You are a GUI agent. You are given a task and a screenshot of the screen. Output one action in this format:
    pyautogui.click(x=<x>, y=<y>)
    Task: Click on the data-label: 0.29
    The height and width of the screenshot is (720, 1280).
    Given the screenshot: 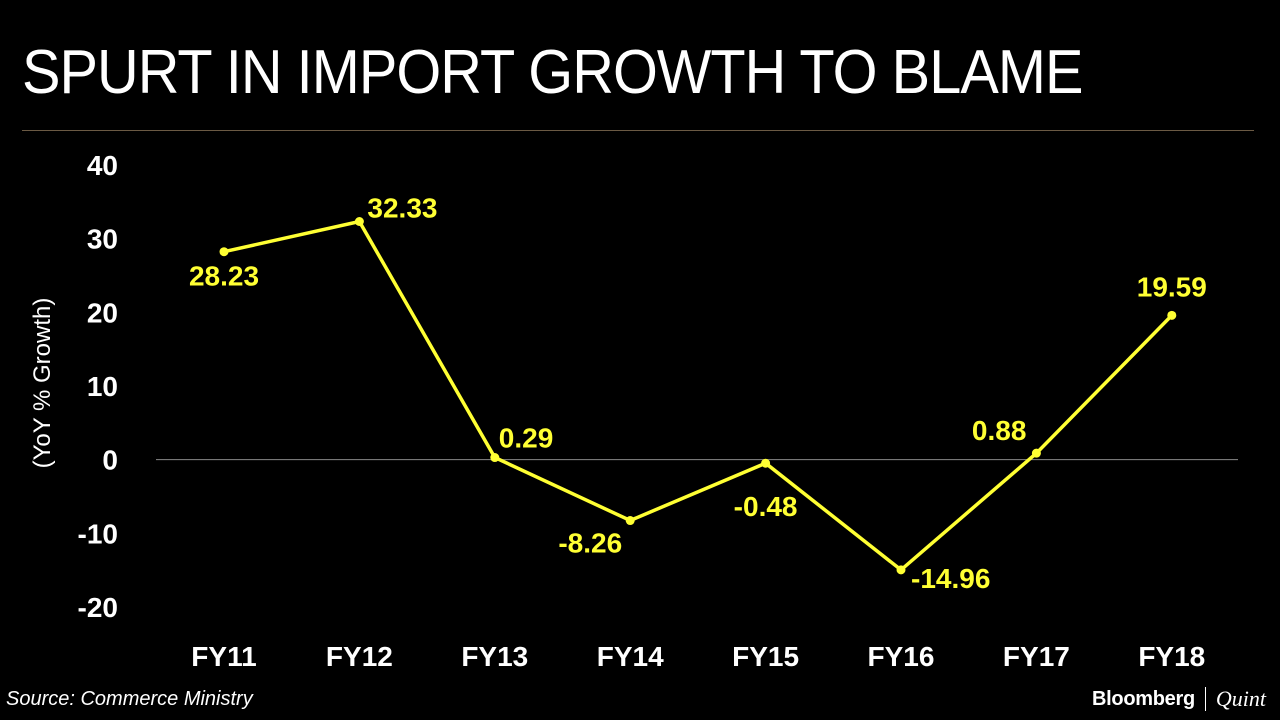 What is the action you would take?
    pyautogui.click(x=526, y=438)
    